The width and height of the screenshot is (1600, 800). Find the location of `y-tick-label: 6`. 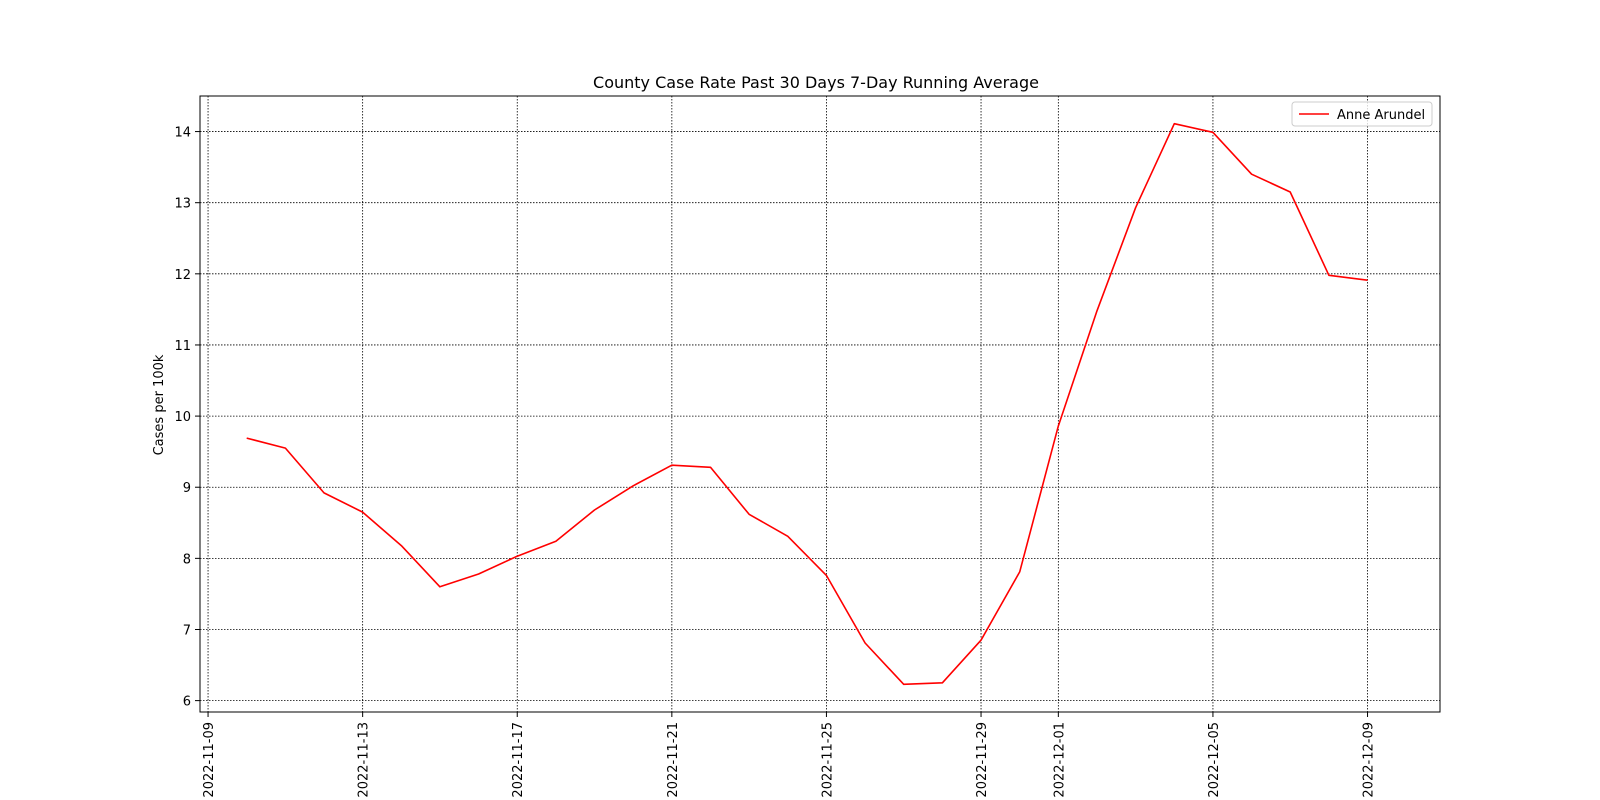

y-tick-label: 6 is located at coordinates (187, 702).